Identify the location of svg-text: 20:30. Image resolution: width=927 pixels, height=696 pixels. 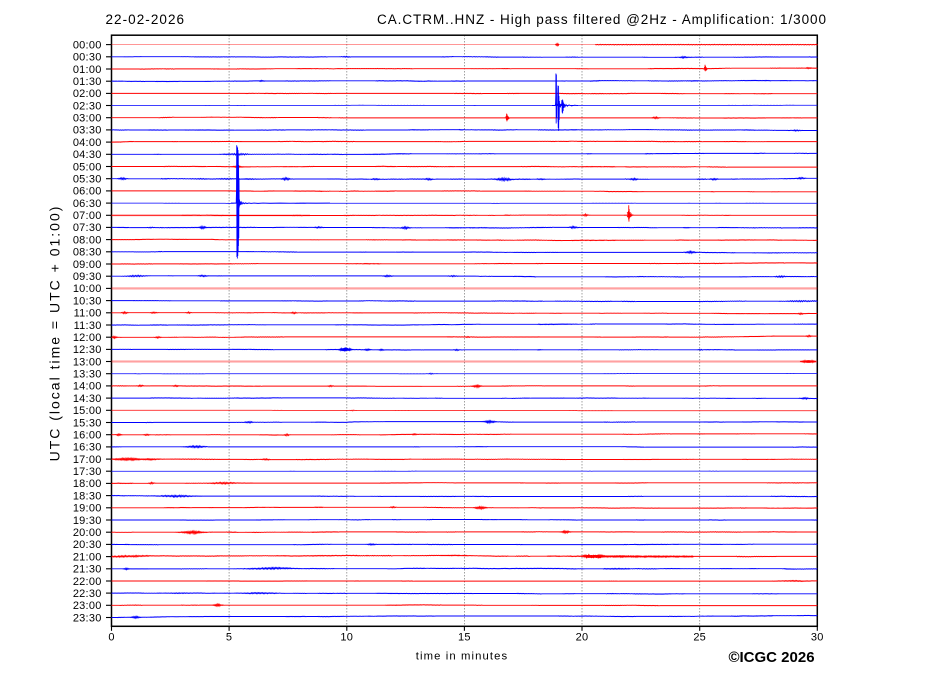
(87, 545).